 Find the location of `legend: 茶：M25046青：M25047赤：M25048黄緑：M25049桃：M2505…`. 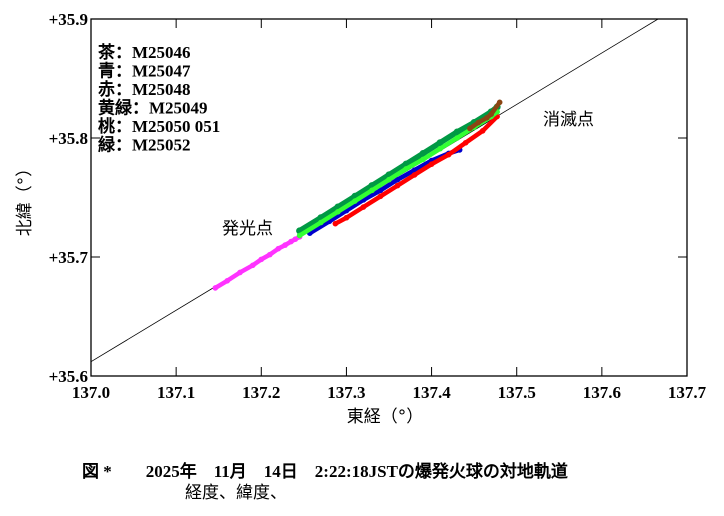

legend: 茶：M25046青：M25047赤：M25048黄緑：M25049桃：M2505… is located at coordinates (159, 98).